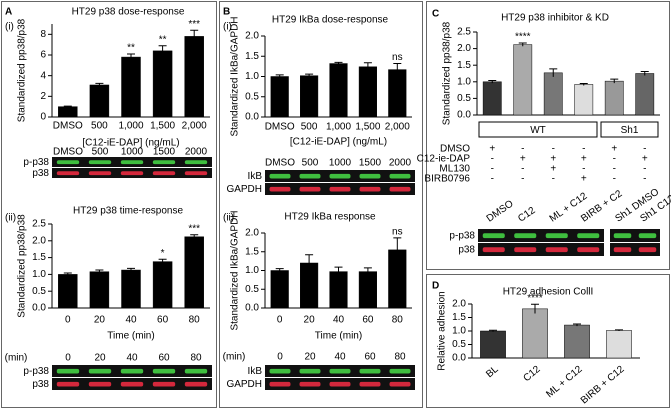 The width and height of the screenshot is (671, 414). I want to click on x-tick-label: BL, so click(492, 372).